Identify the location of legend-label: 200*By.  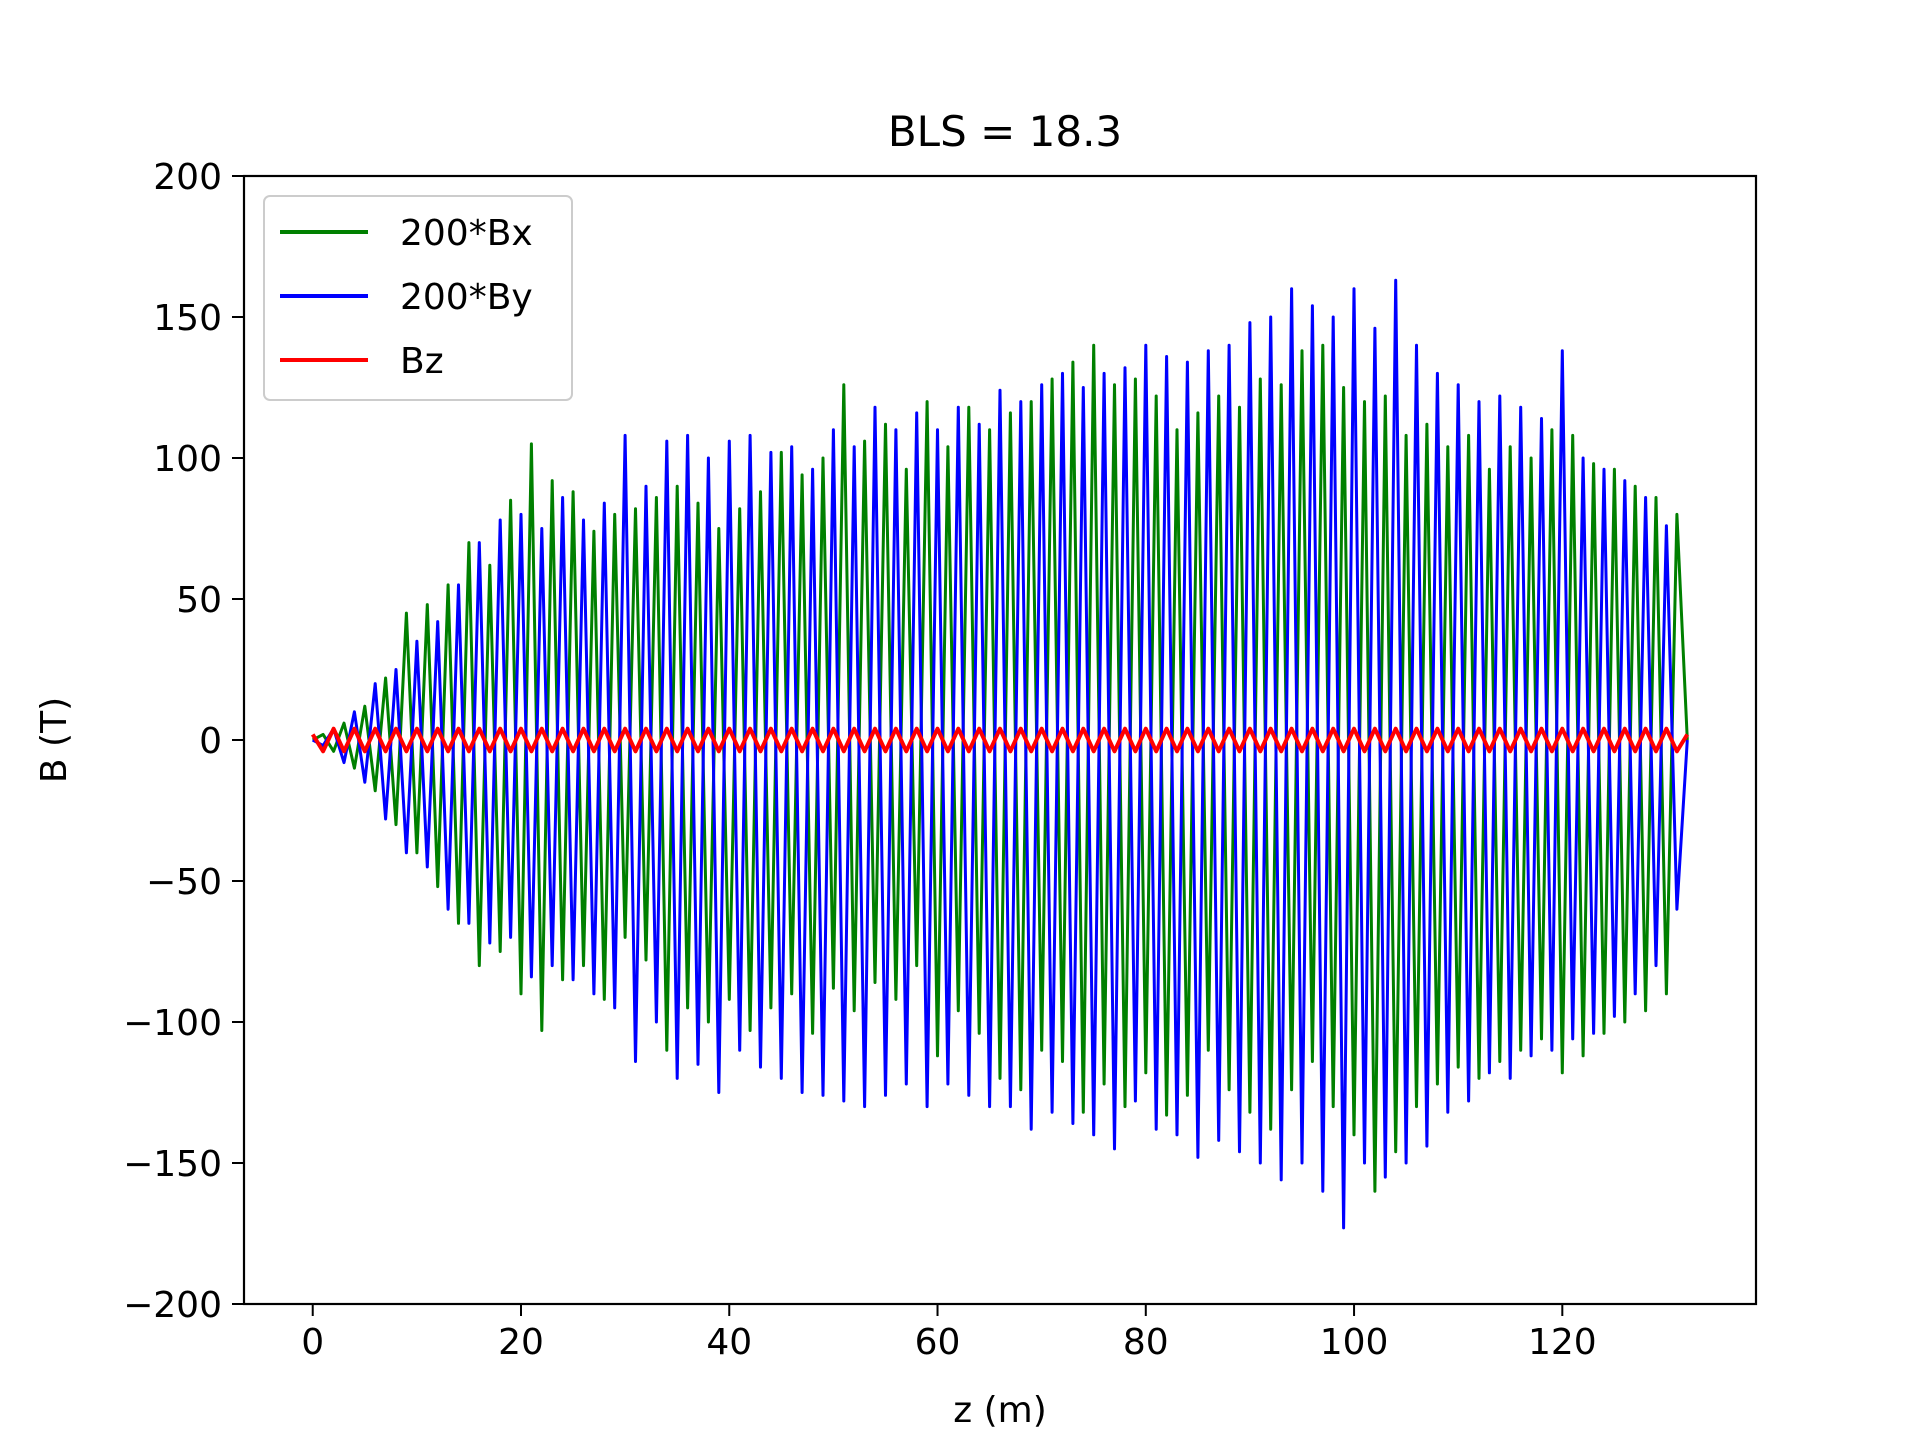
(466, 297).